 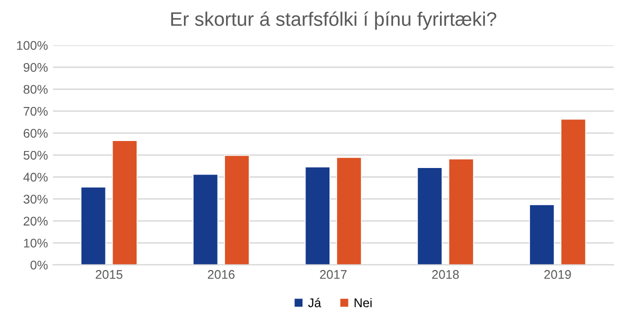 What do you see at coordinates (333, 20) in the screenshot?
I see `chart-title: Er skortur á starfsfólki í þínu fyrirtæki?` at bounding box center [333, 20].